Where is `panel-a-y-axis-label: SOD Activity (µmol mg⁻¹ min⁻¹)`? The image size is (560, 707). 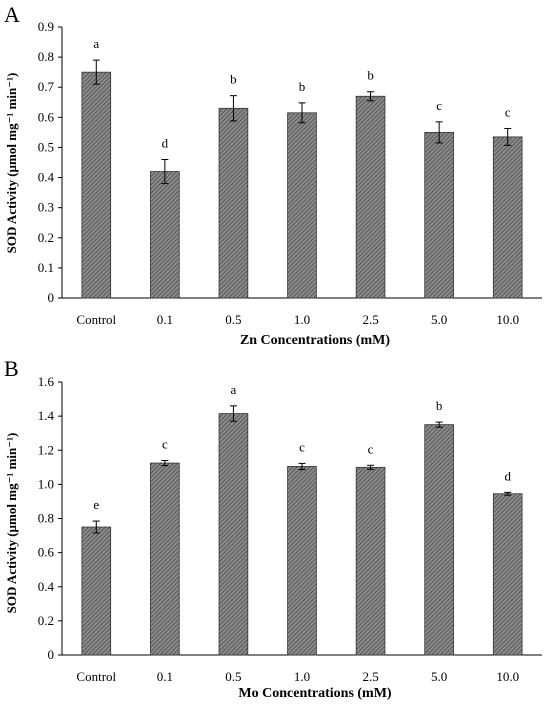
panel-a-y-axis-label: SOD Activity (µmol mg⁻¹ min⁻¹) is located at coordinates (11, 163).